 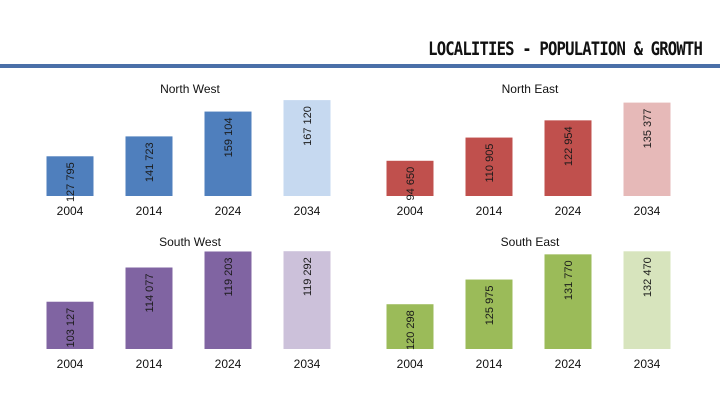 I want to click on value-label: 135 377, so click(x=648, y=129).